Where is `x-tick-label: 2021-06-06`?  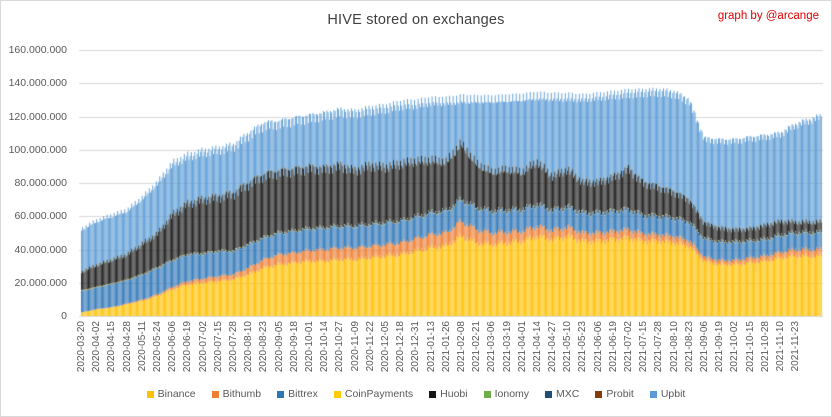 x-tick-label: 2021-06-06 is located at coordinates (598, 347).